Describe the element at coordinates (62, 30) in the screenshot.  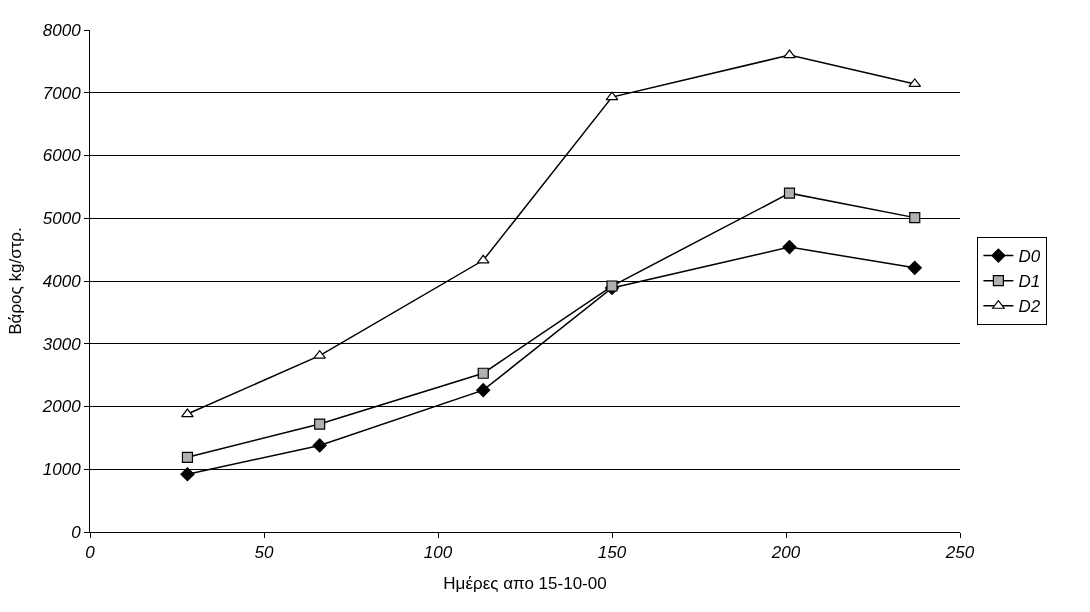
I see `y-tick-label: 8000` at that location.